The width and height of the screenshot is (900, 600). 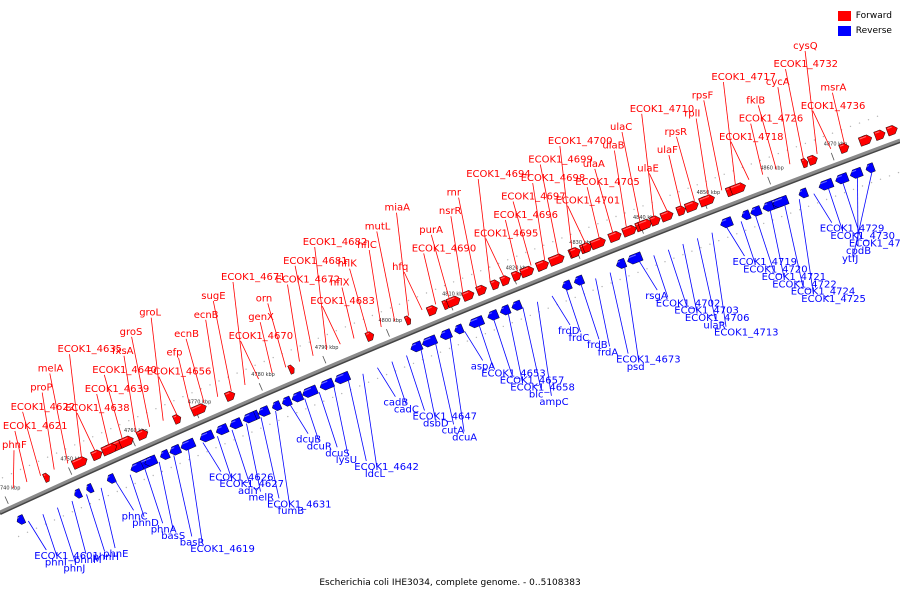 What do you see at coordinates (88, 560) in the screenshot?
I see `gene-label: phnM` at bounding box center [88, 560].